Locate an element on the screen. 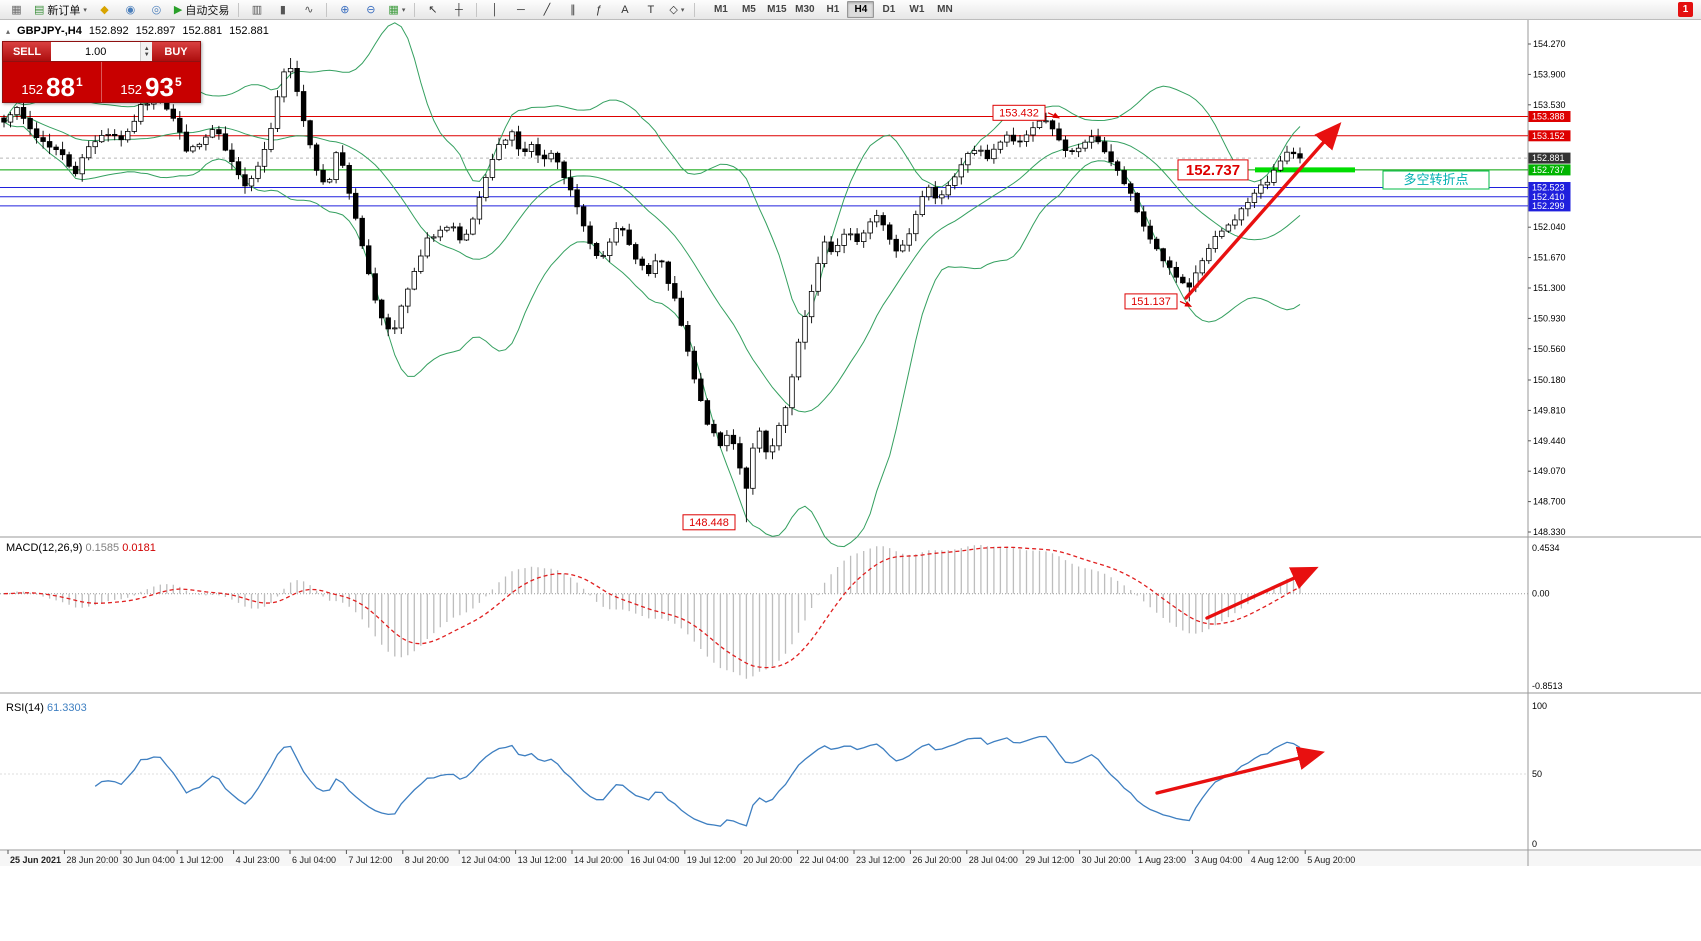 The height and width of the screenshot is (941, 1701). new-order-button: ▤ 新订单 ▾ is located at coordinates (60, 9).